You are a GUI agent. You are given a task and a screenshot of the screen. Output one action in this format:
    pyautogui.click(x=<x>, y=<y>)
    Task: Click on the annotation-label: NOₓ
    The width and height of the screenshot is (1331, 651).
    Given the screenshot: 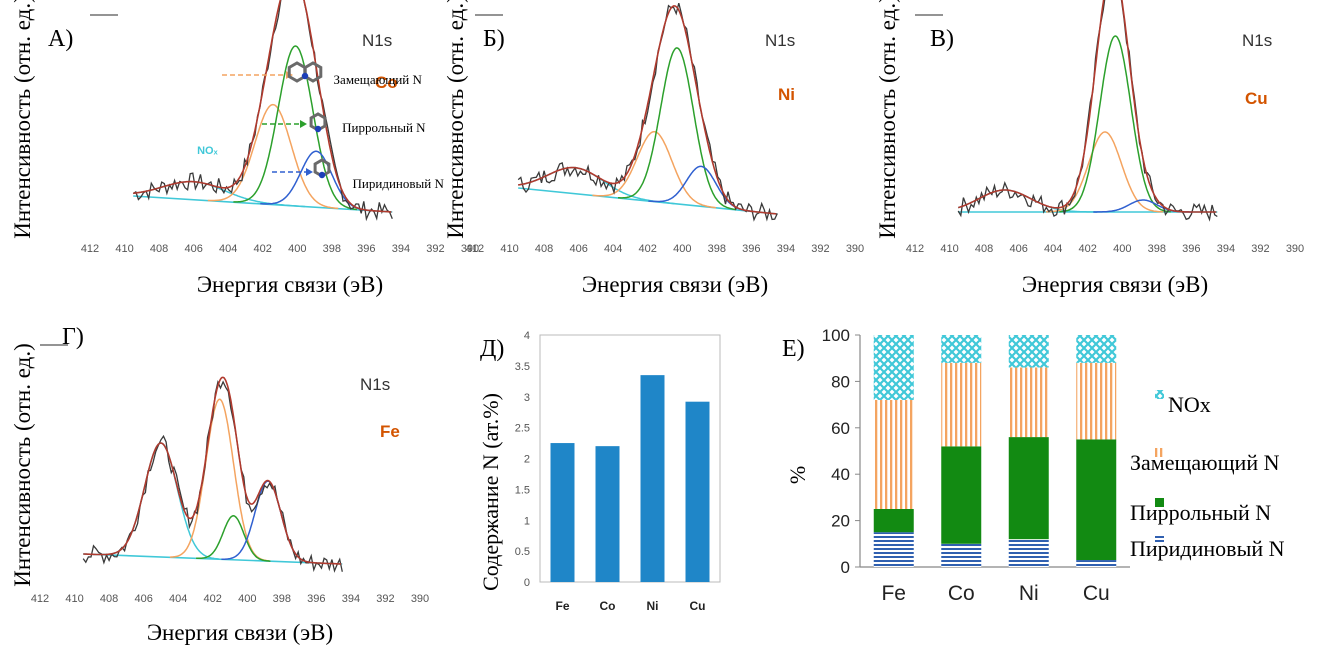 What is the action you would take?
    pyautogui.click(x=208, y=151)
    